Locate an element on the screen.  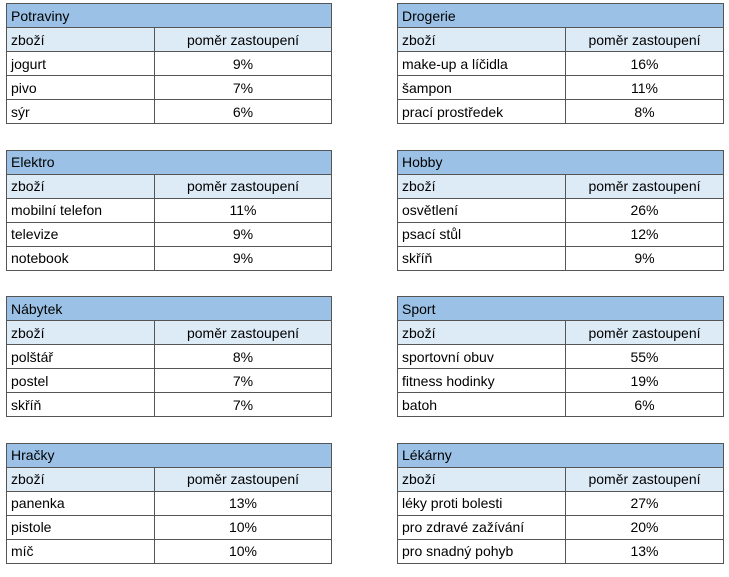
data-row: pistole 10% is located at coordinates (169, 527).